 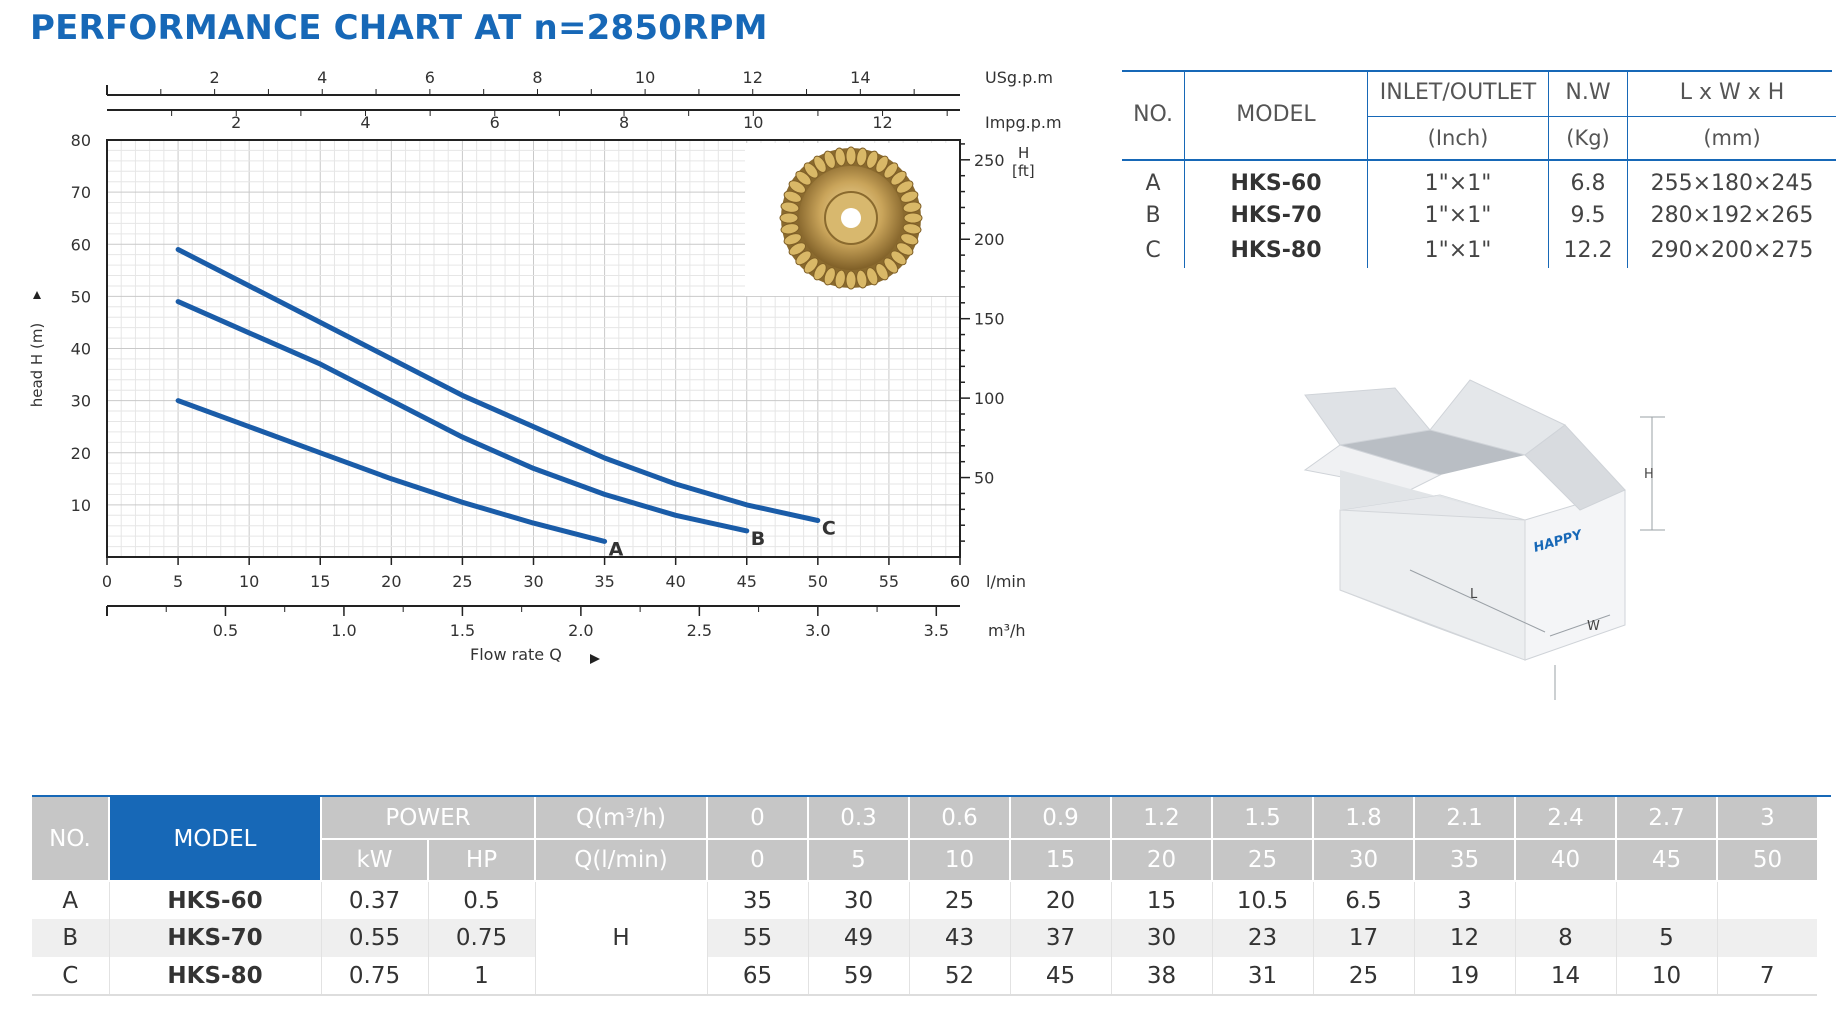 What do you see at coordinates (215, 938) in the screenshot?
I see `perf-model: HKS-70` at bounding box center [215, 938].